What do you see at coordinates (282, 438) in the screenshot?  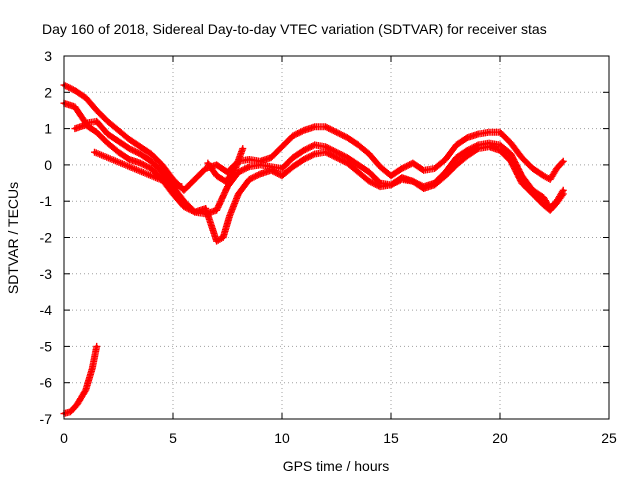 I see `x-tick-label: 10` at bounding box center [282, 438].